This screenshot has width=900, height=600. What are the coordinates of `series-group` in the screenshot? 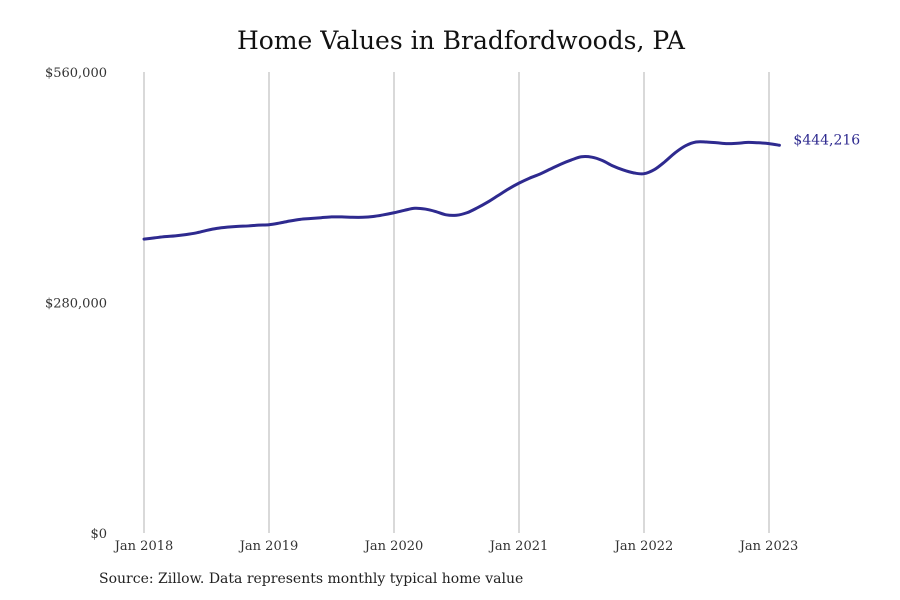 It's located at (461, 190).